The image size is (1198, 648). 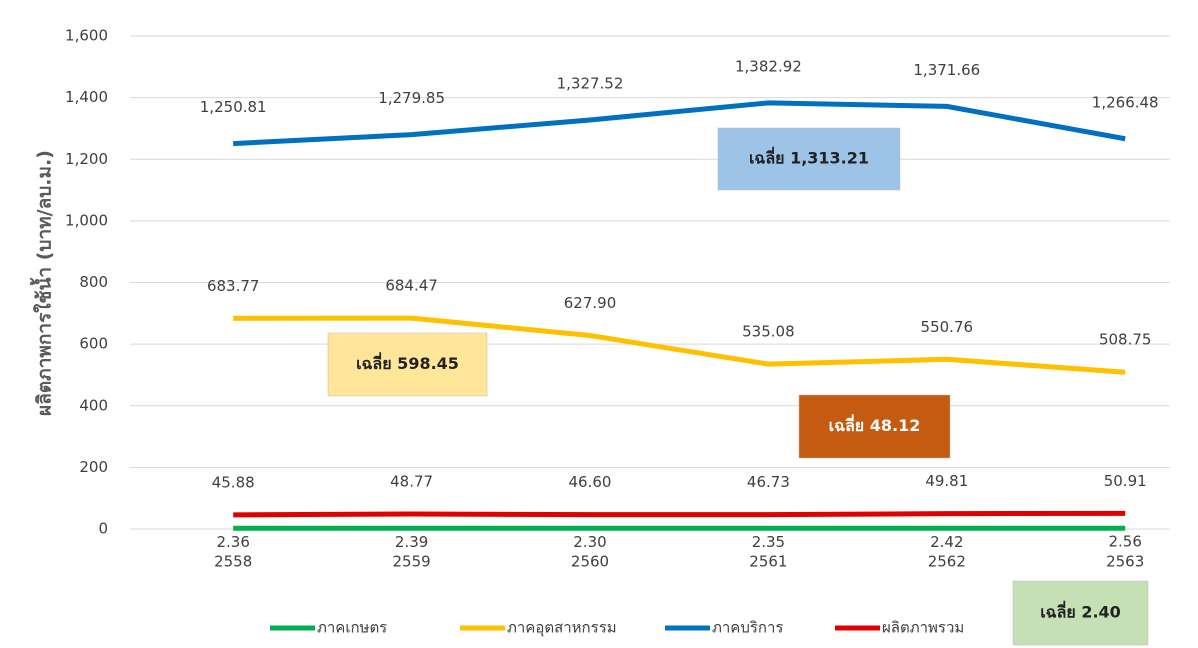 What do you see at coordinates (590, 562) in the screenshot?
I see `x-tick-label: 2560` at bounding box center [590, 562].